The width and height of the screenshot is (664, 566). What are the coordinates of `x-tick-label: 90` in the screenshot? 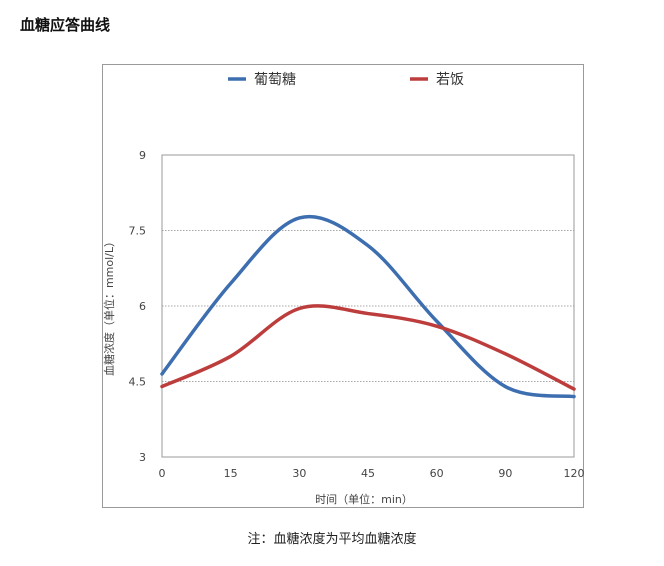 It's located at (505, 473).